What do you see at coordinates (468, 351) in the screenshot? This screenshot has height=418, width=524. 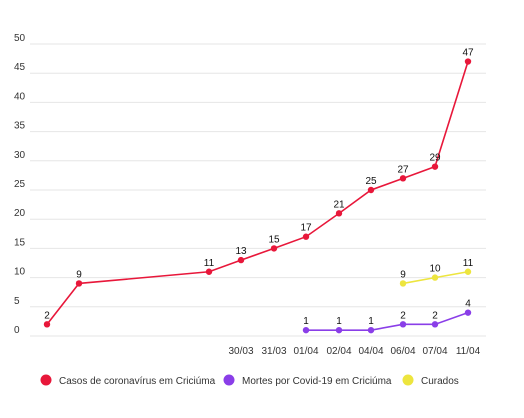 I see `x-tick-label: 11/04` at bounding box center [468, 351].